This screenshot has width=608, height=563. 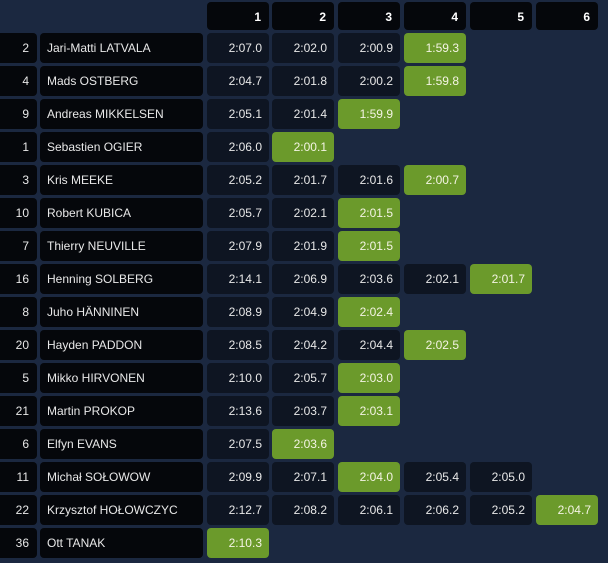 What do you see at coordinates (369, 16) in the screenshot?
I see `stage-header: 3` at bounding box center [369, 16].